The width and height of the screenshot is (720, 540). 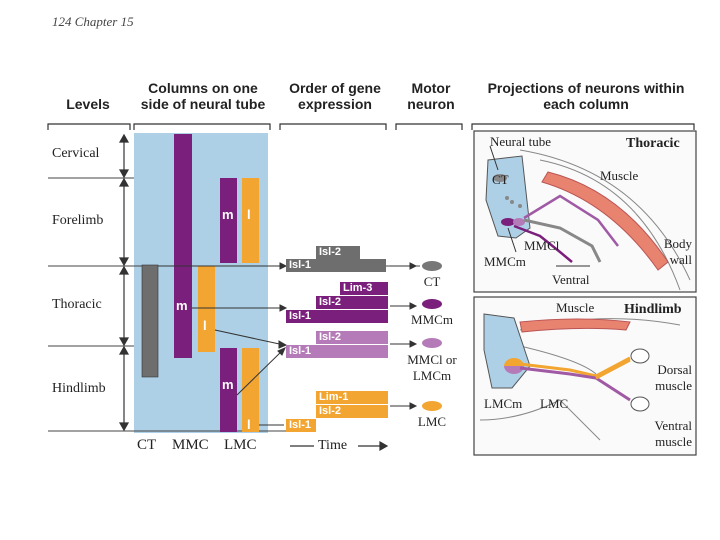 What do you see at coordinates (182, 305) in the screenshot?
I see `thoracic-m-letter: m` at bounding box center [182, 305].